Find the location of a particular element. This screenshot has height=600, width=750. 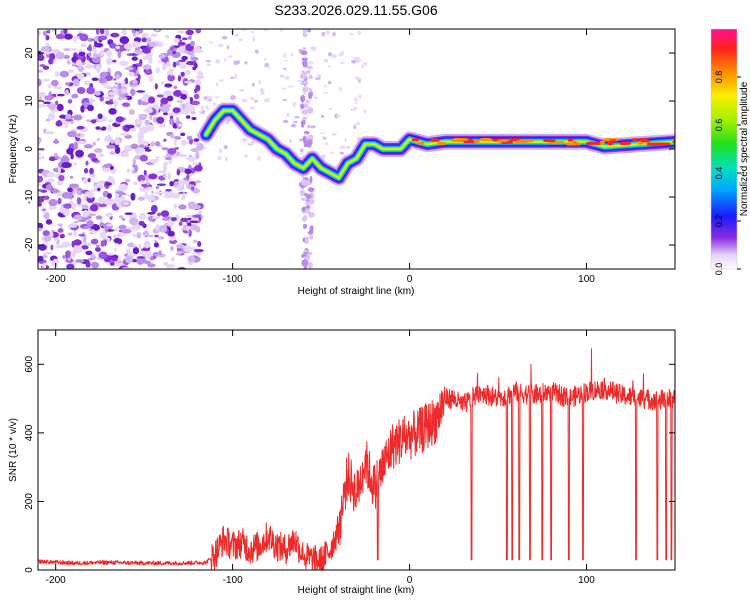

x-tick-label: -200 is located at coordinates (56, 580).